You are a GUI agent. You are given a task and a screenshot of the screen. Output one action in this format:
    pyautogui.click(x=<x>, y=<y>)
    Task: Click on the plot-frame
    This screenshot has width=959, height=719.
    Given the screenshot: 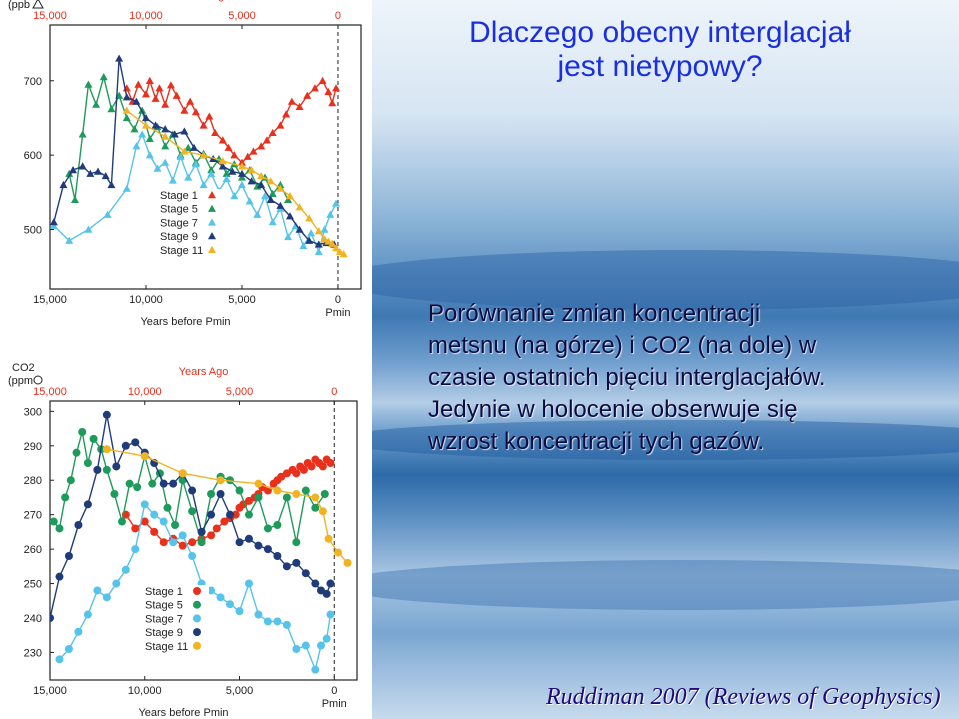 What is the action you would take?
    pyautogui.click(x=203, y=540)
    